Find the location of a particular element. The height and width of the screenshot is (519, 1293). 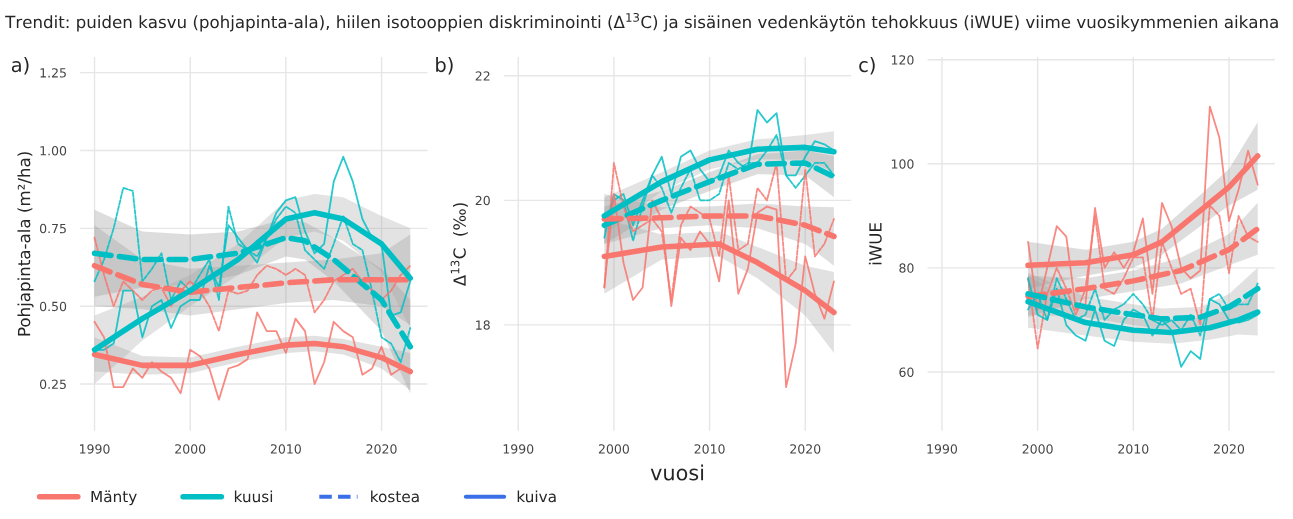

legend-label: Mänty is located at coordinates (114, 498).